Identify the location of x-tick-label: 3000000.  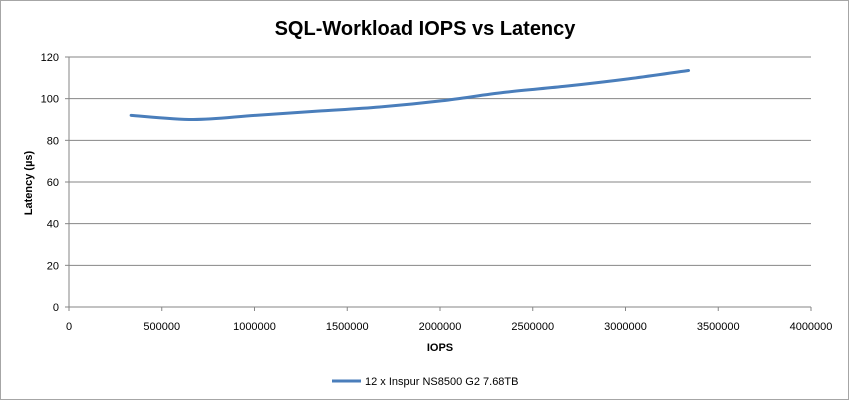
(625, 327).